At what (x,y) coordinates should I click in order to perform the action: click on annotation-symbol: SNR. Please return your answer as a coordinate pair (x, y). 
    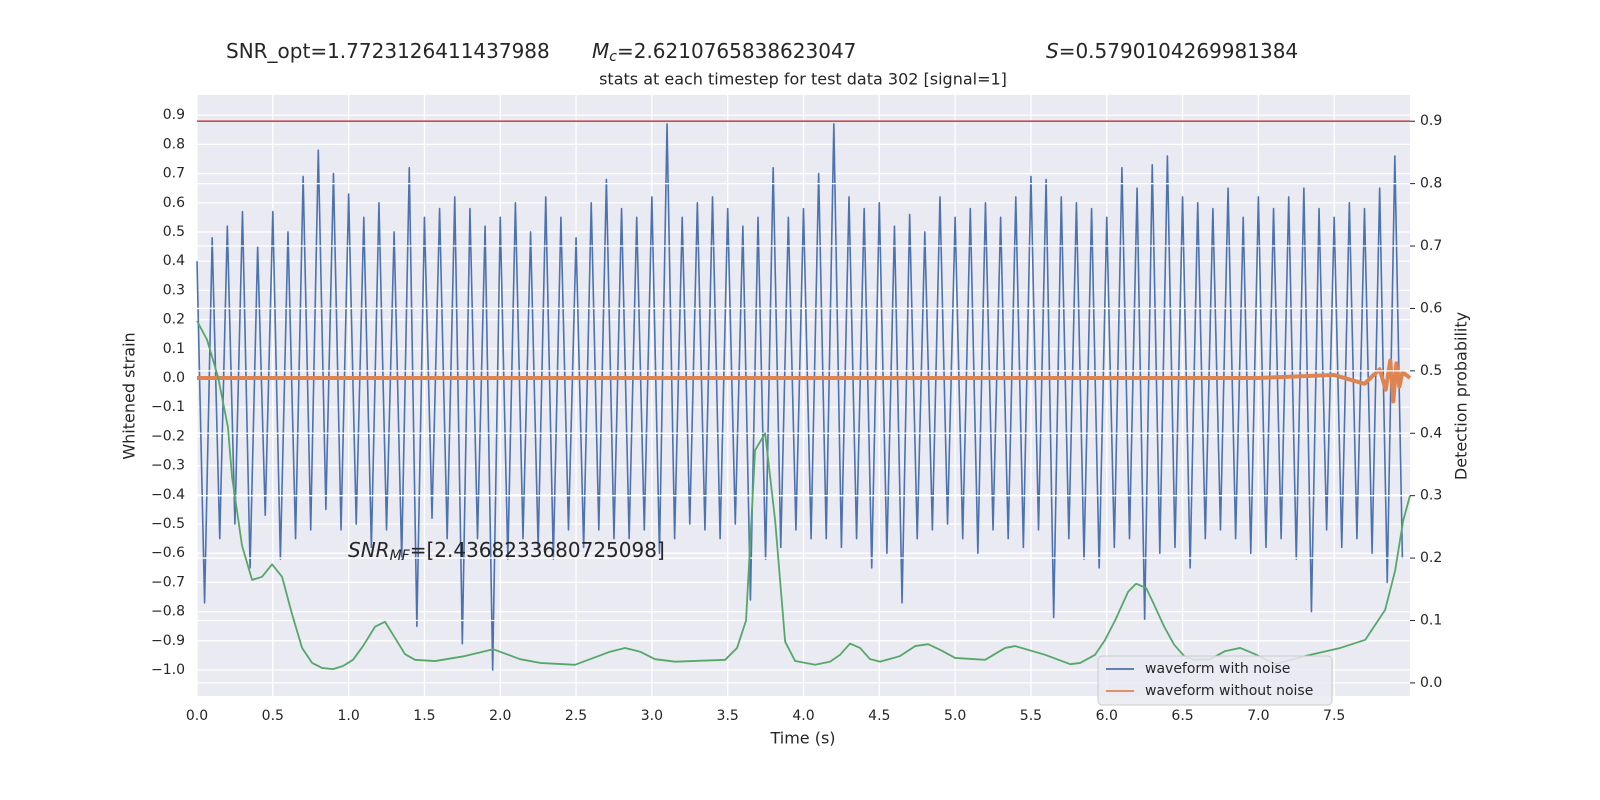
    Looking at the image, I should click on (369, 550).